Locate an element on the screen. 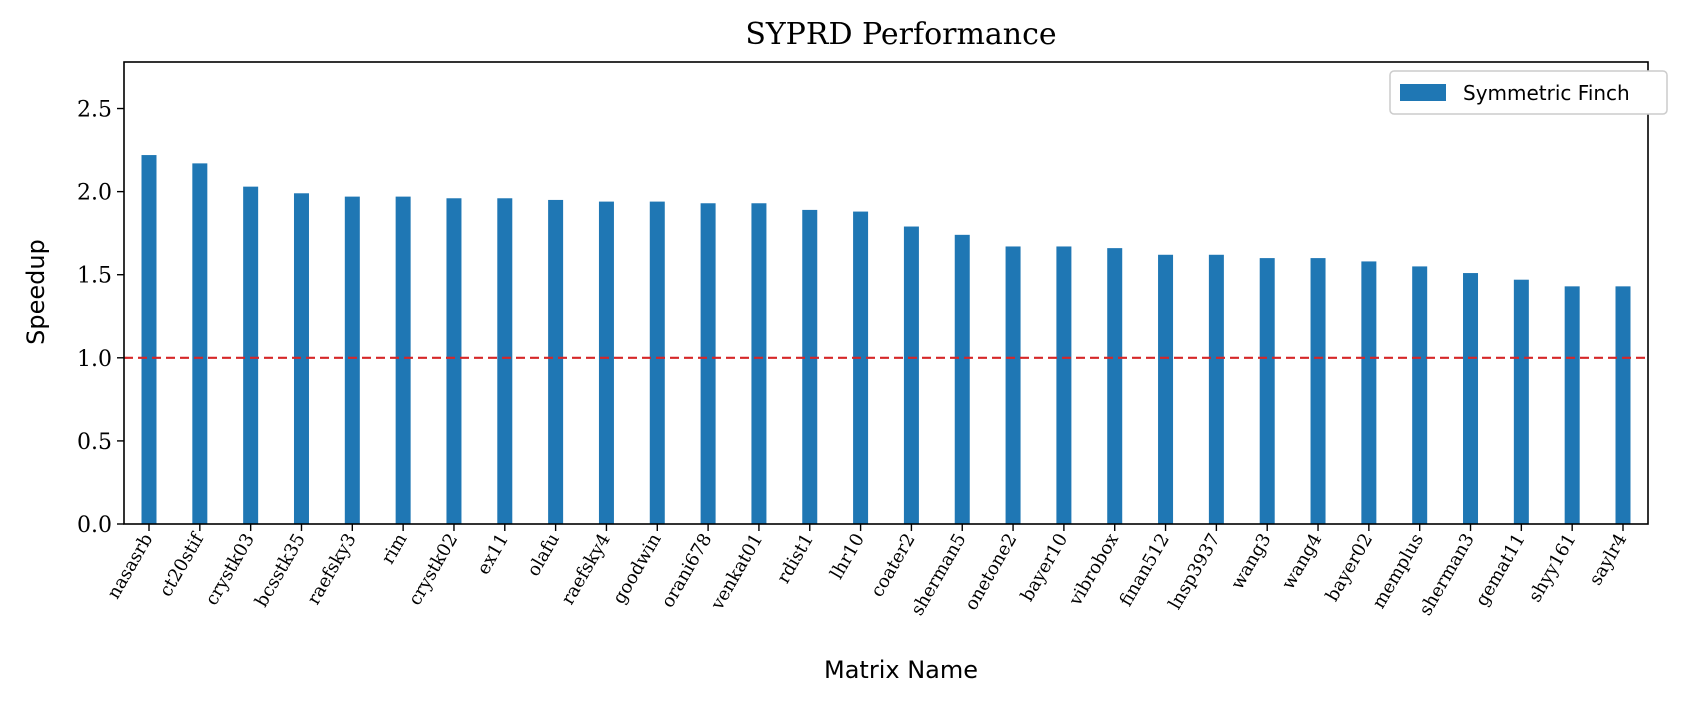 Image resolution: width=1692 pixels, height=703 pixels. bar-memplus is located at coordinates (1420, 395).